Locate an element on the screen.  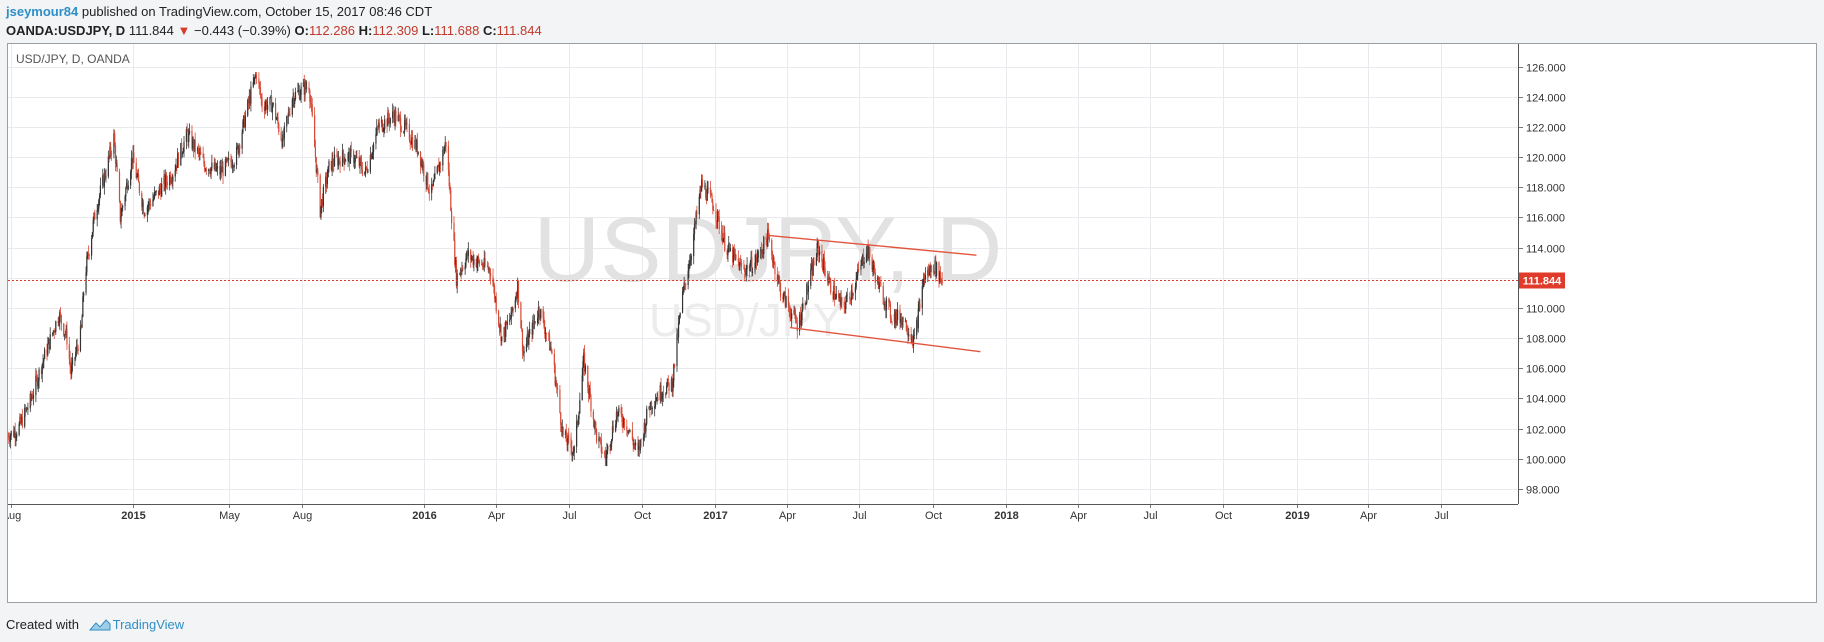
x-tick-label: 2017 is located at coordinates (715, 516).